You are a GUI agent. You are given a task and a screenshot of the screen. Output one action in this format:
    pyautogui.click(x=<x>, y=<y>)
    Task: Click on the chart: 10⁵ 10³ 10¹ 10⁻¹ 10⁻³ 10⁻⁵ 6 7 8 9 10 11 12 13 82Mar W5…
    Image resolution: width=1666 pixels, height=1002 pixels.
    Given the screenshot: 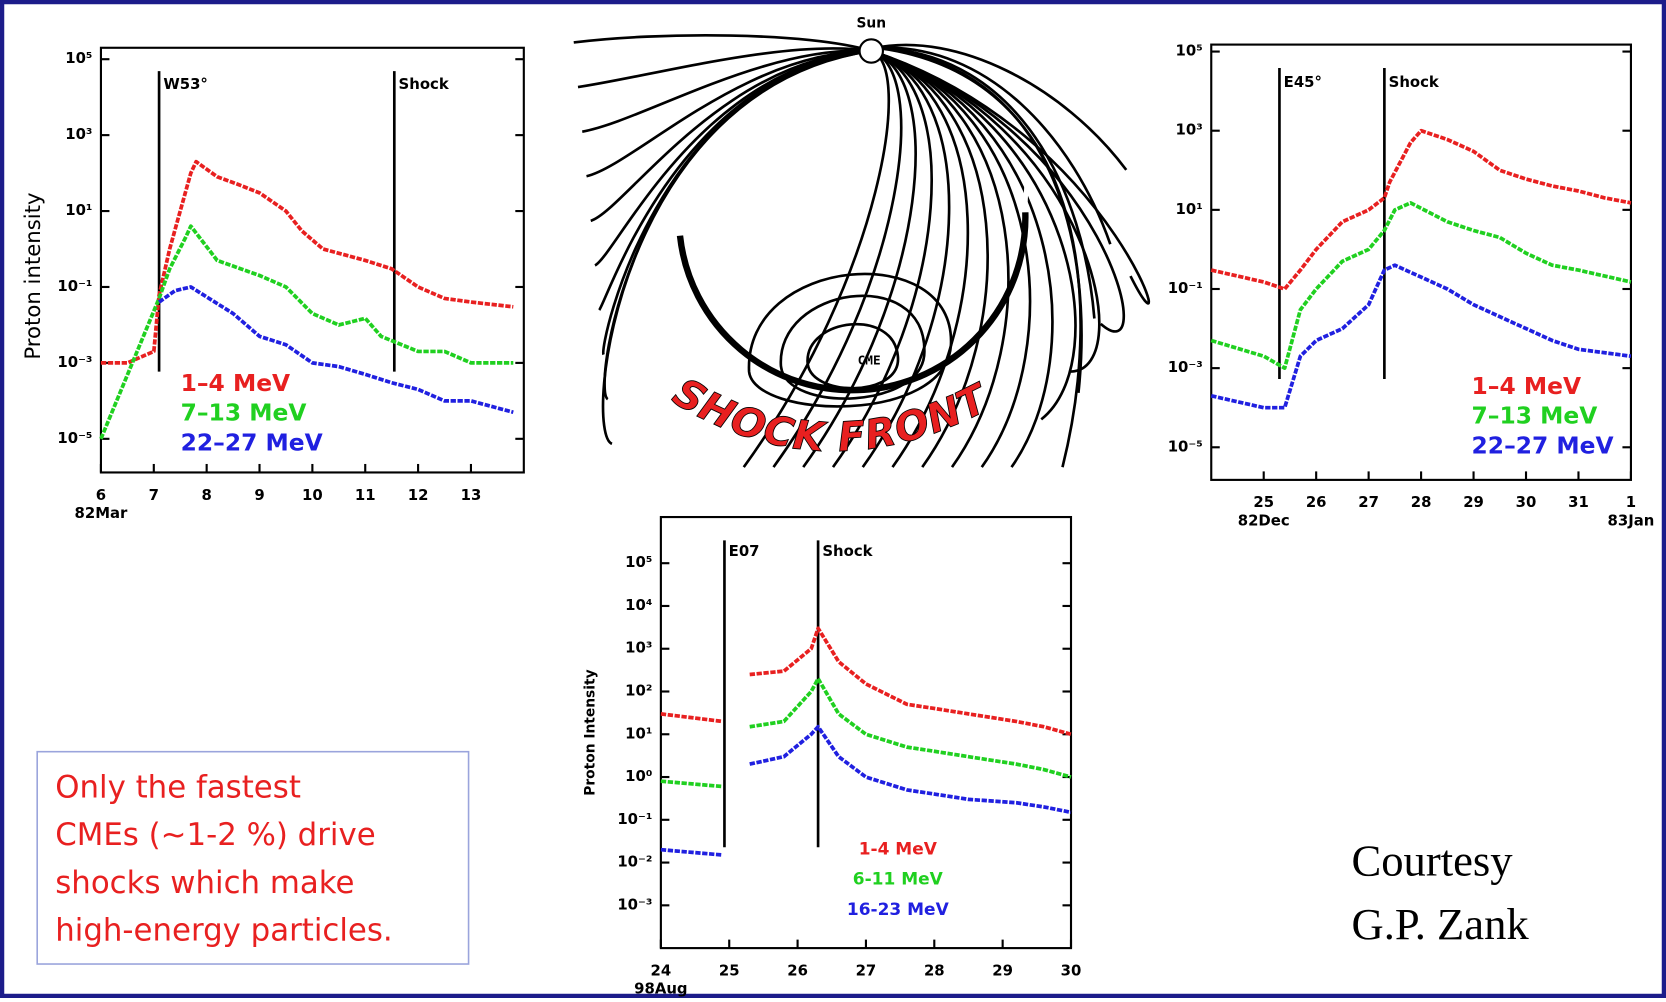 What is the action you would take?
    pyautogui.click(x=273, y=284)
    